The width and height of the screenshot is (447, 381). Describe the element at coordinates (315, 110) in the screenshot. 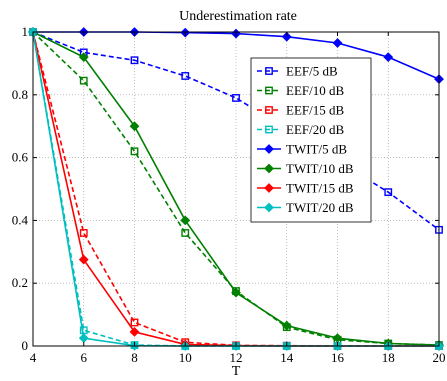

I see `legend-label: EEF/15 dB` at that location.